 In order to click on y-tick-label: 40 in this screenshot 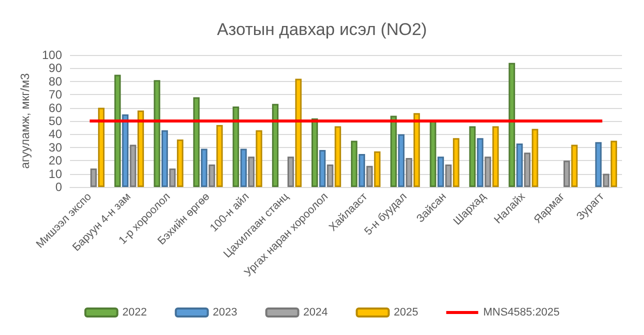, I will do `click(55, 134)`.